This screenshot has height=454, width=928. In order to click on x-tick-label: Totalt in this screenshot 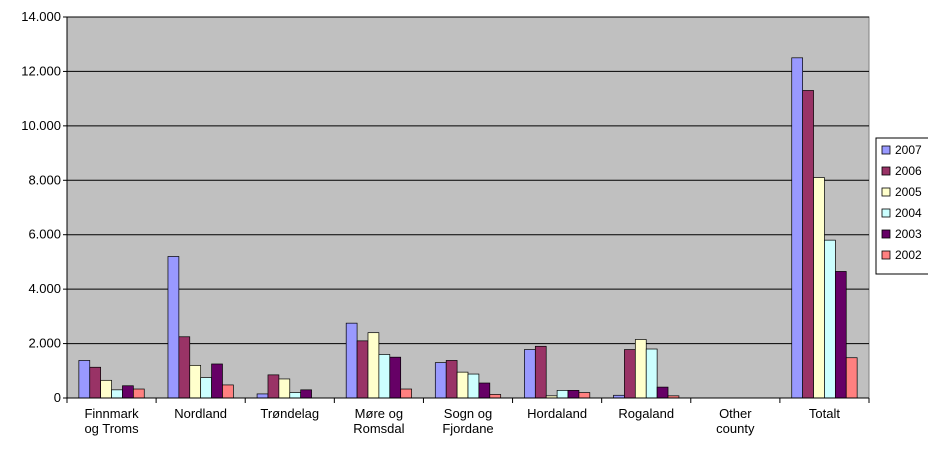, I will do `click(824, 413)`.